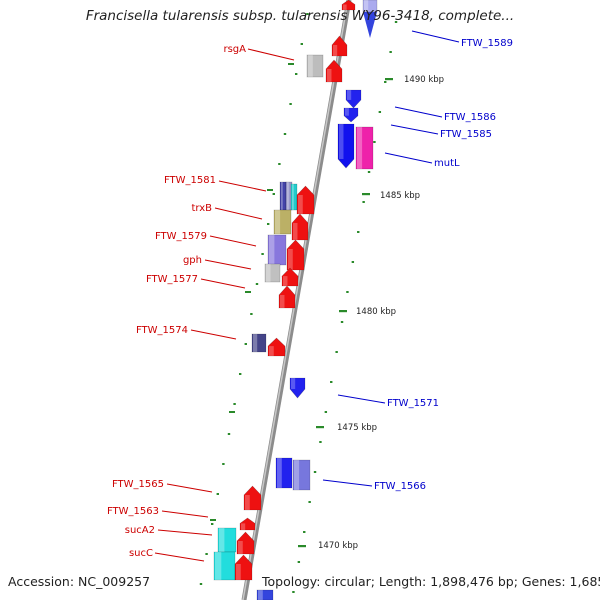 This screenshot has height=600, width=600. What do you see at coordinates (133, 511) in the screenshot?
I see `gene-label-FTW_1563: FTW_1563` at bounding box center [133, 511].